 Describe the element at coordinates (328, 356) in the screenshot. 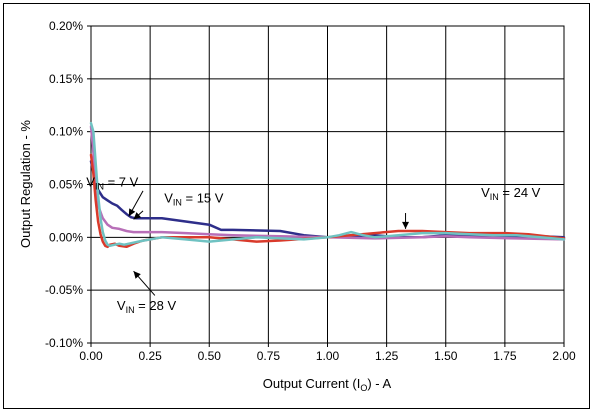

I see `x-tick-label: 1.00` at that location.